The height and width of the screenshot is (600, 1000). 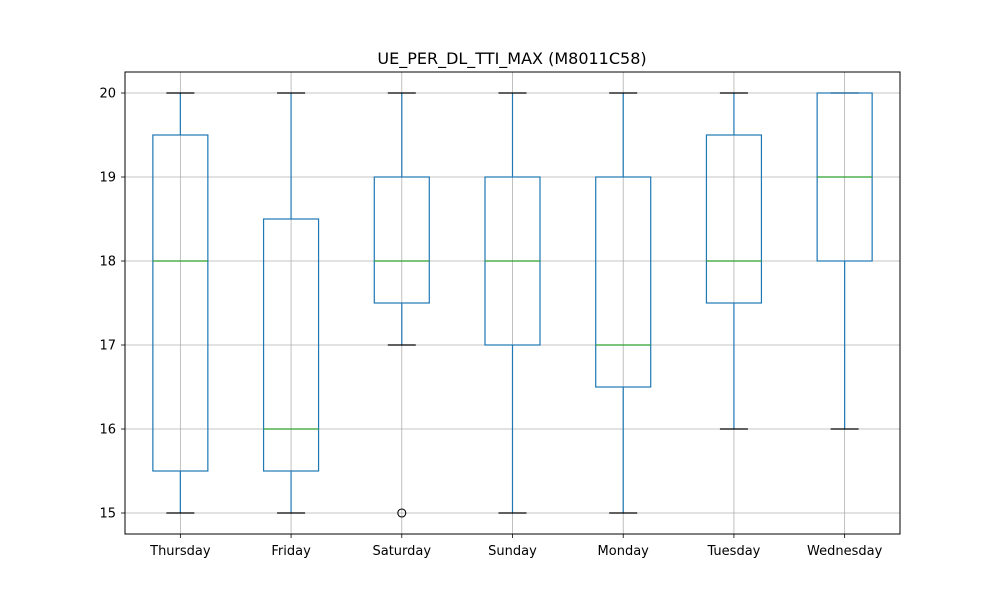 What do you see at coordinates (107, 346) in the screenshot?
I see `y-tick-label: 17` at bounding box center [107, 346].